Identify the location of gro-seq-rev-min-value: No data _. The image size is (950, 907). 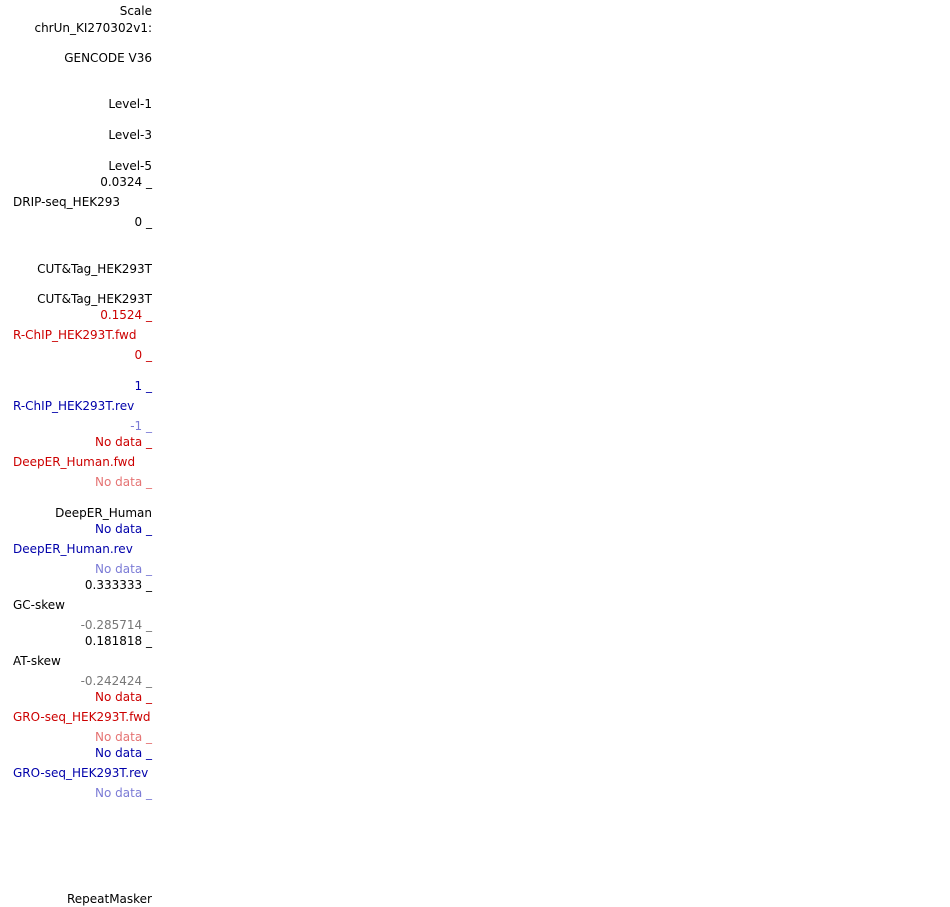
(123, 793).